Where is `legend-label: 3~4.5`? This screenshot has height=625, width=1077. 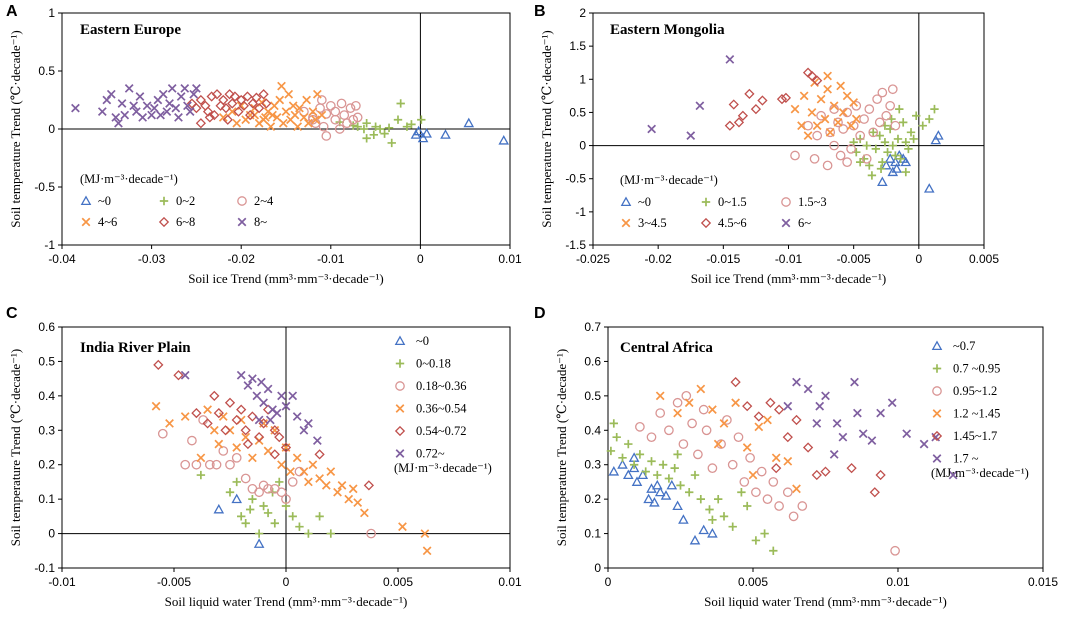 legend-label: 3~4.5 is located at coordinates (652, 223).